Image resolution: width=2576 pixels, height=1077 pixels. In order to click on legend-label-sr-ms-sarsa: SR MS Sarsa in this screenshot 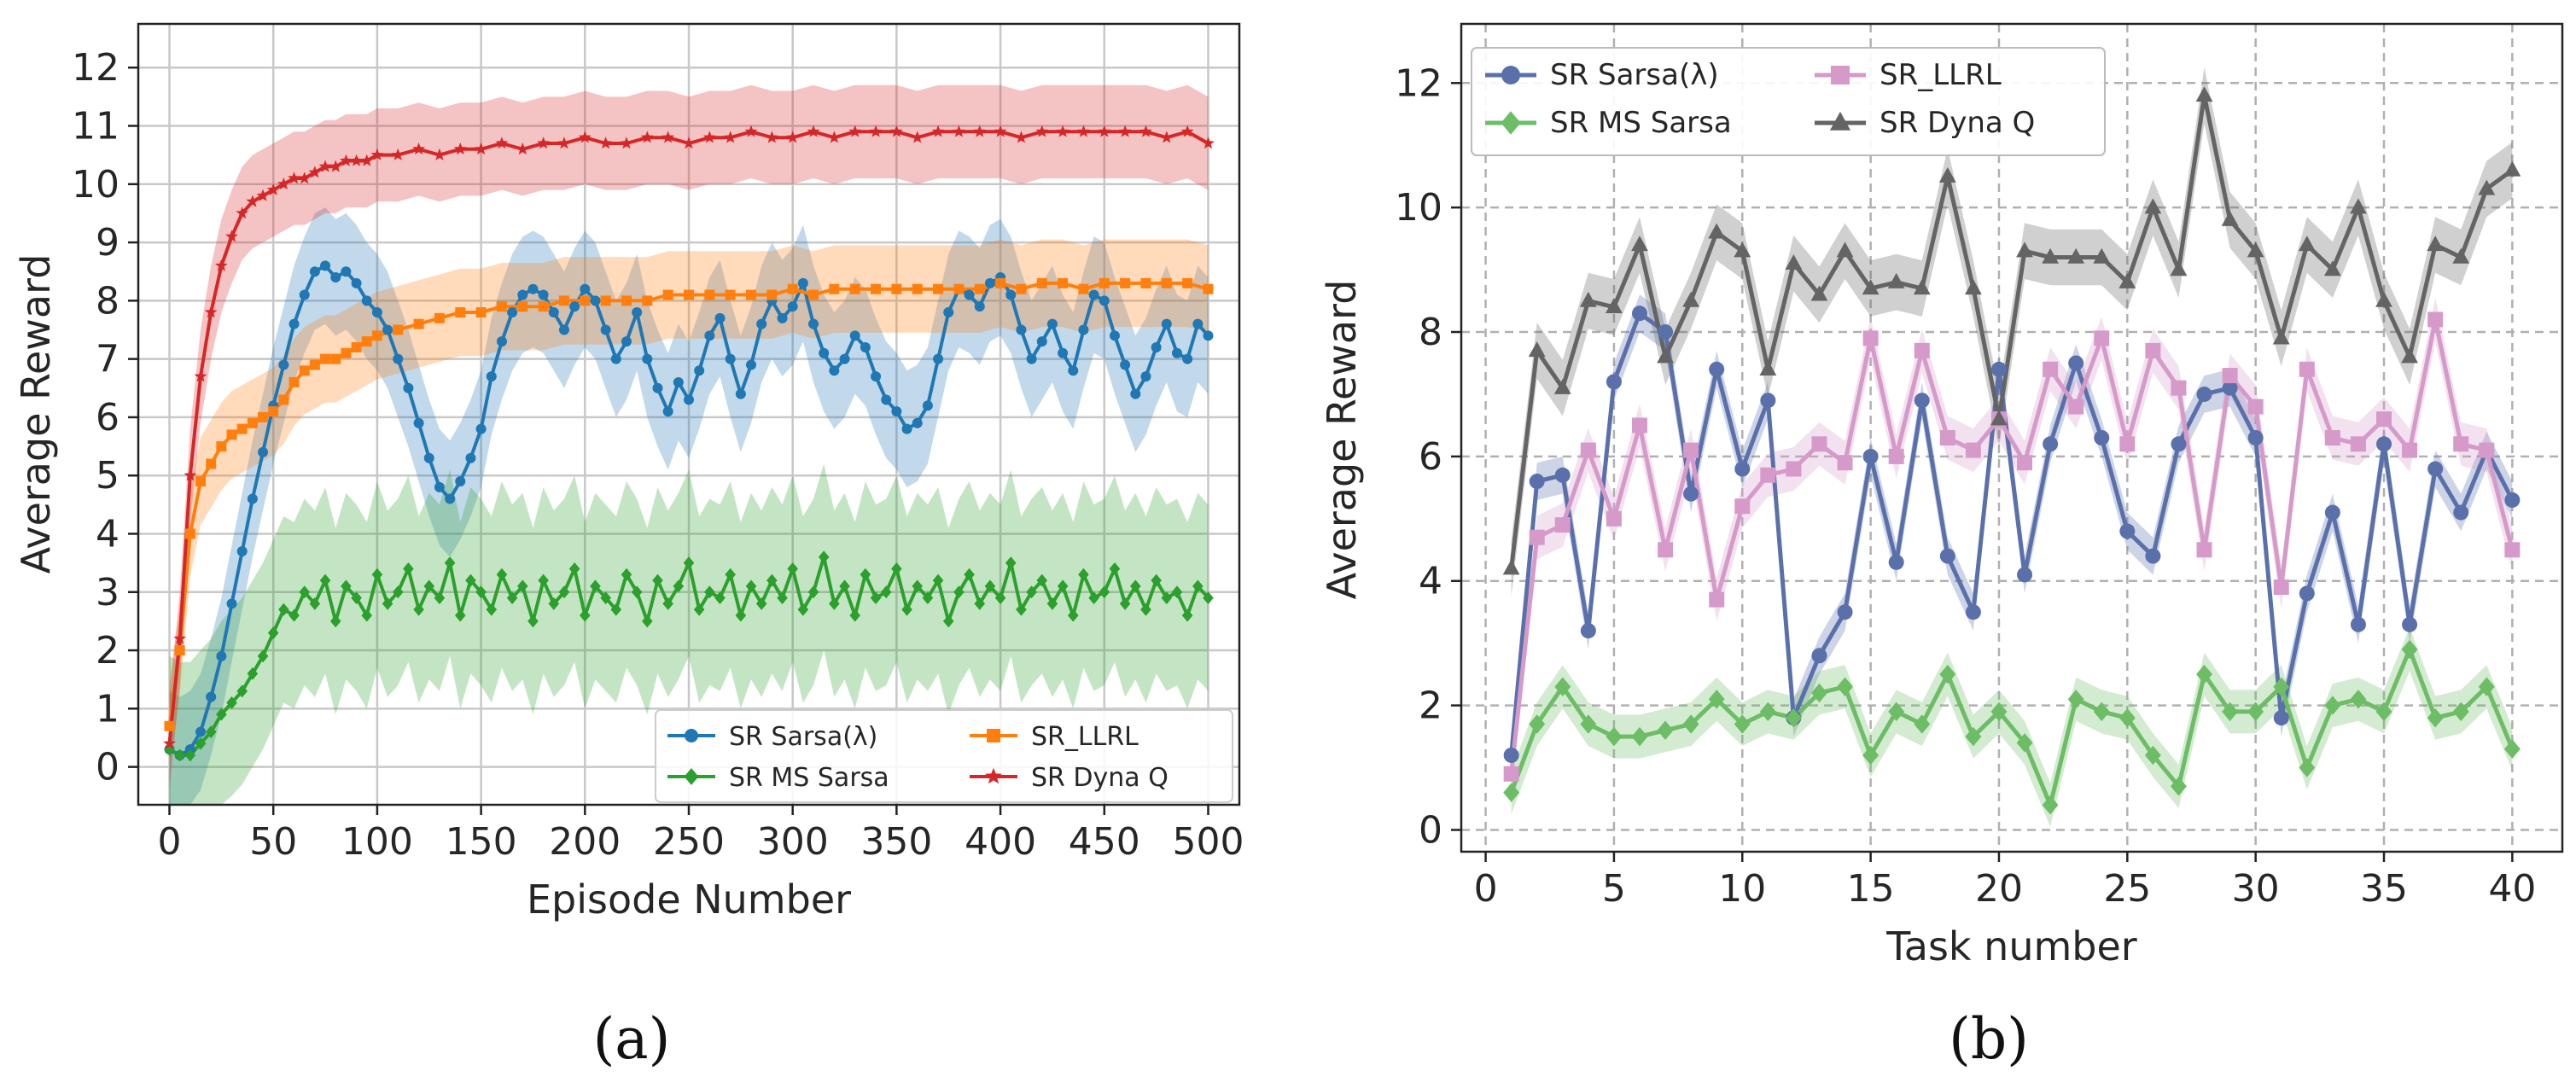, I will do `click(809, 778)`.